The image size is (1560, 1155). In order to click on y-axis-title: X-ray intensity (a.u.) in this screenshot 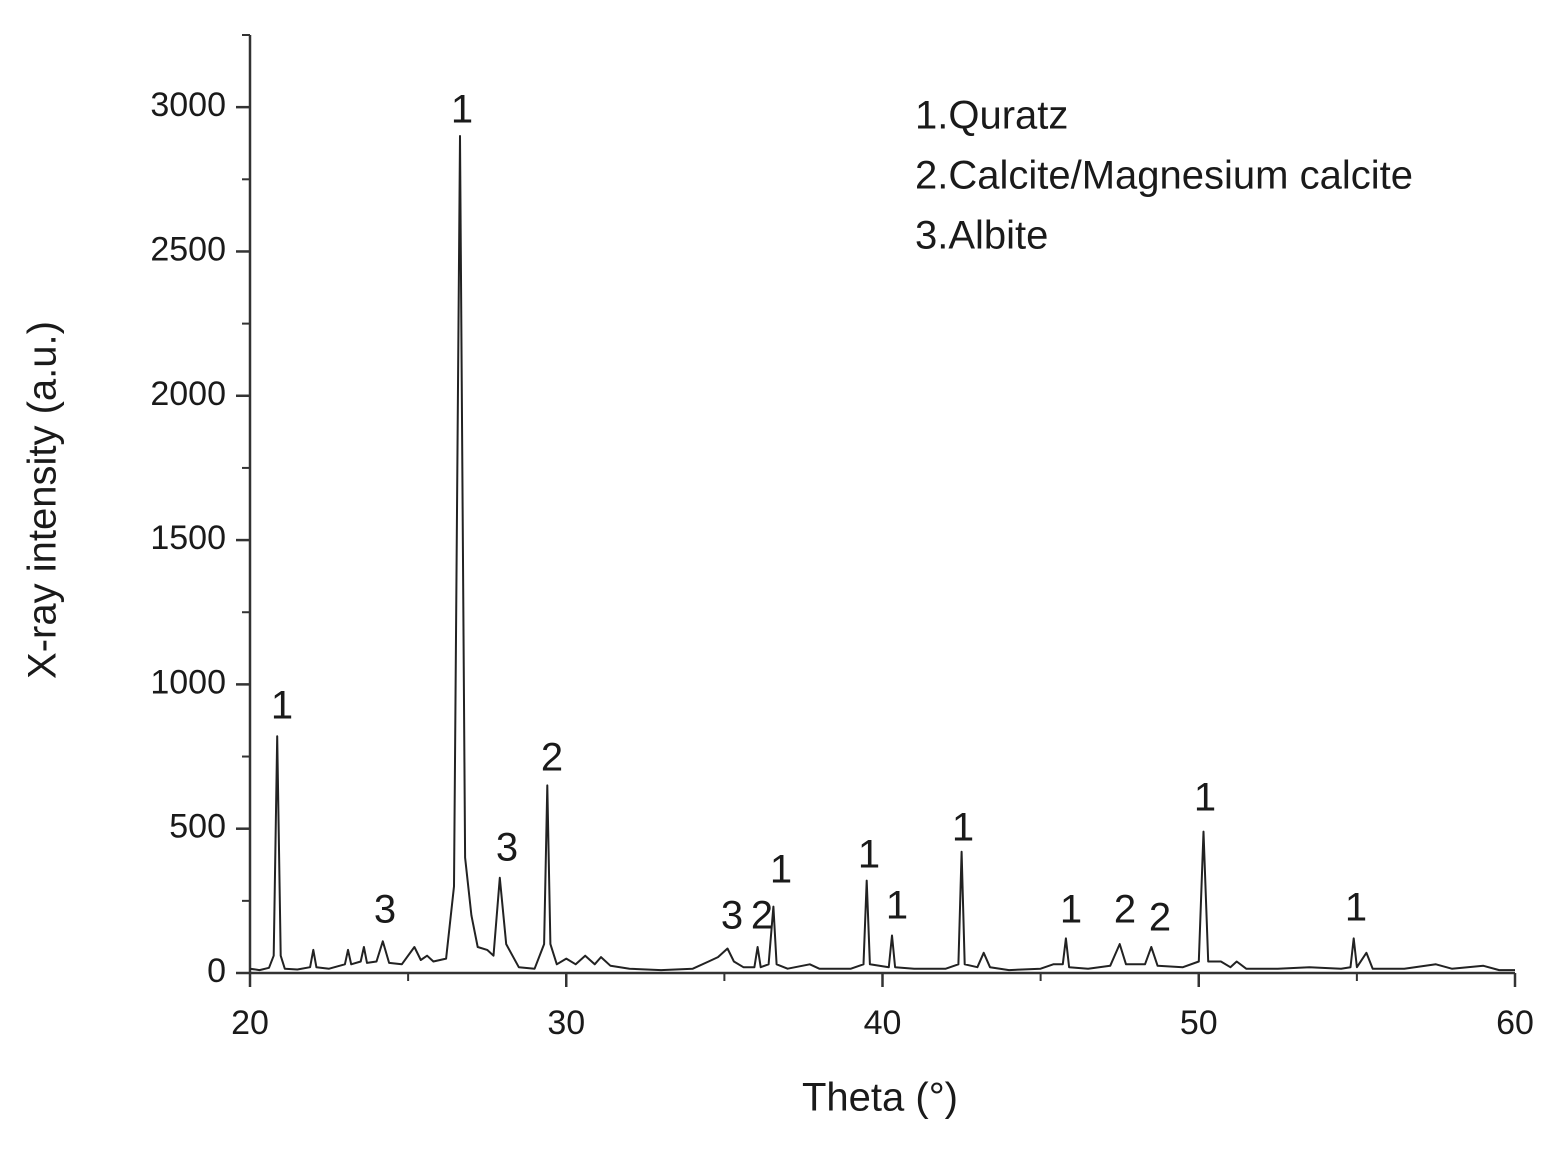, I will do `click(43, 500)`.